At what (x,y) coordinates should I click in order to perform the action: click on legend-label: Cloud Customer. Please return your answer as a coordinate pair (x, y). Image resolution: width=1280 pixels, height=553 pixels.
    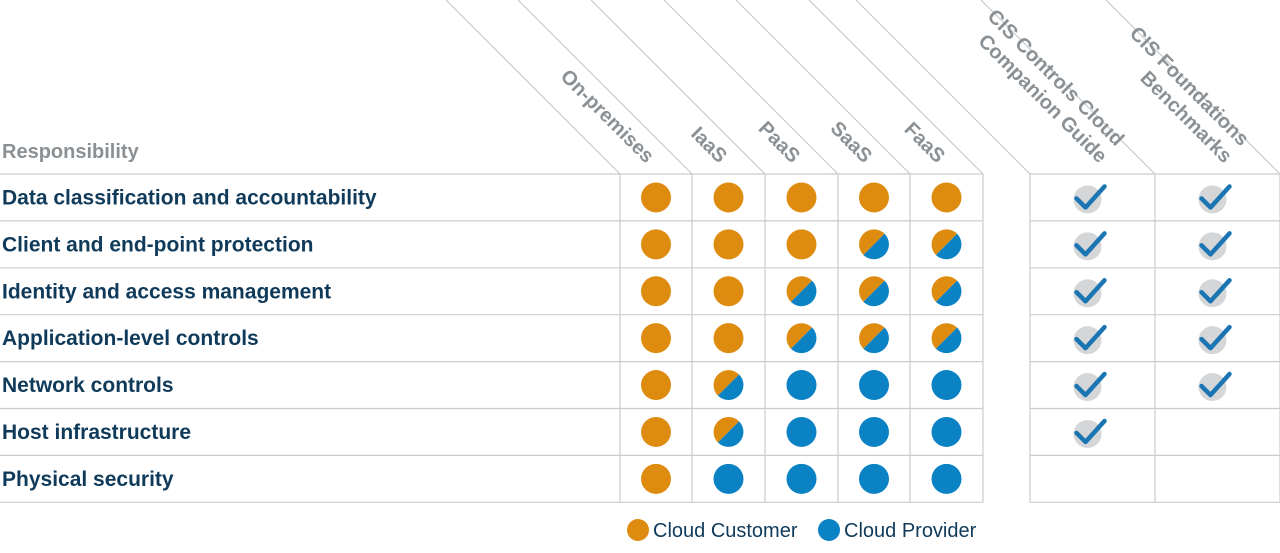
    Looking at the image, I should click on (725, 531).